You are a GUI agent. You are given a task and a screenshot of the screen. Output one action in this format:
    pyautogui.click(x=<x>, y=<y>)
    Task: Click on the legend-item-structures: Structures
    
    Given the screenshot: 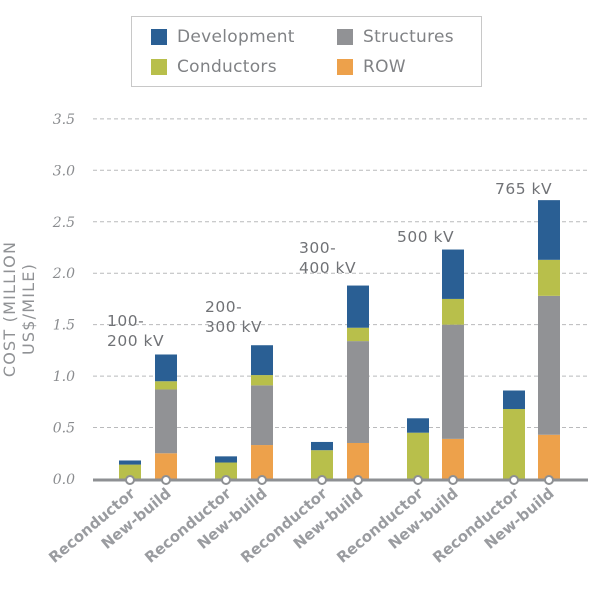 What is the action you would take?
    pyautogui.click(x=395, y=37)
    